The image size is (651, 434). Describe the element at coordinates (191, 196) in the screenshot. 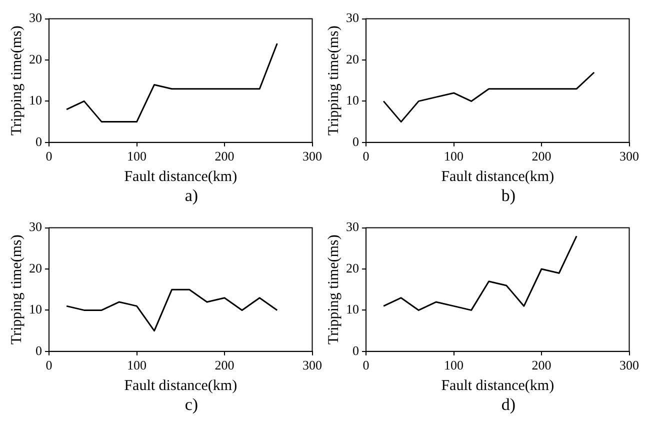

I see `text: a)` at that location.